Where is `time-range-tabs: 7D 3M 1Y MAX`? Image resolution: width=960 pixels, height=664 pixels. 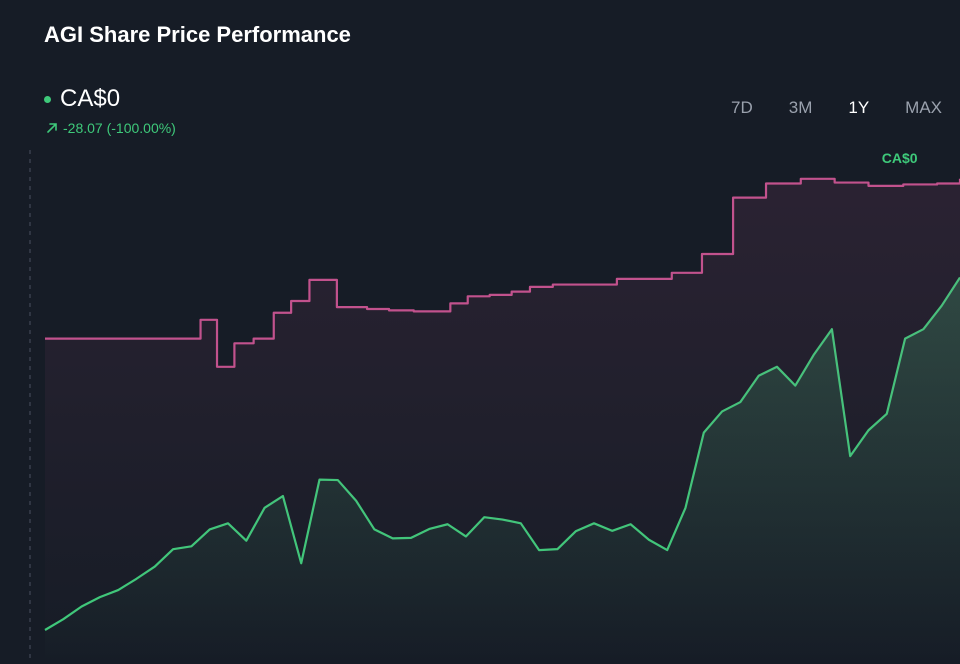 time-range-tabs: 7D 3M 1Y MAX is located at coordinates (836, 108).